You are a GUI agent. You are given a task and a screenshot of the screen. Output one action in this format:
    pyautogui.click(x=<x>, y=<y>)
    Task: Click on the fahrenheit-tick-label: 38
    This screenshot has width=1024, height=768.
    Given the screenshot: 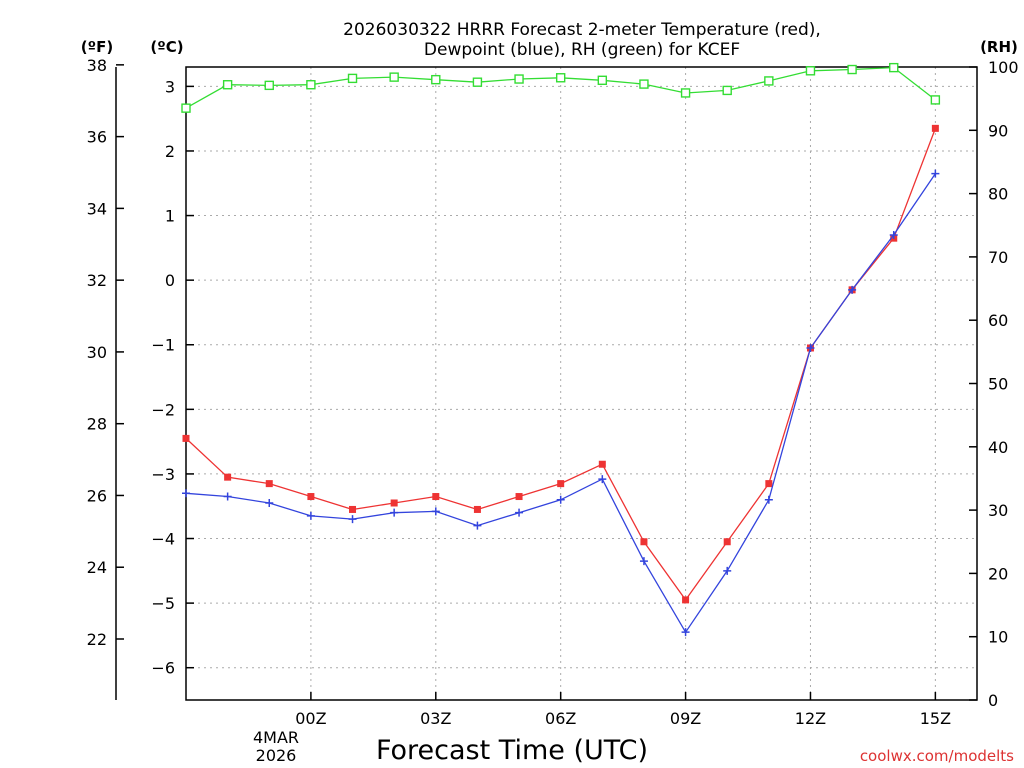 What is the action you would take?
    pyautogui.click(x=97, y=65)
    